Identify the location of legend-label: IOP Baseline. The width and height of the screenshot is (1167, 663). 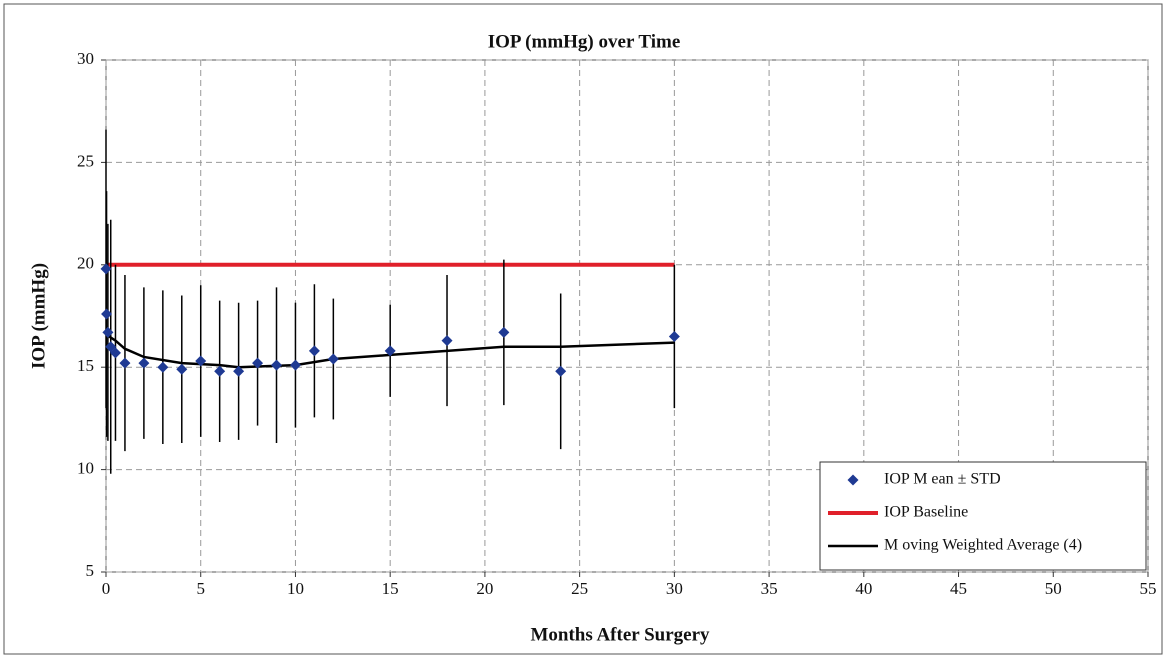
(926, 512).